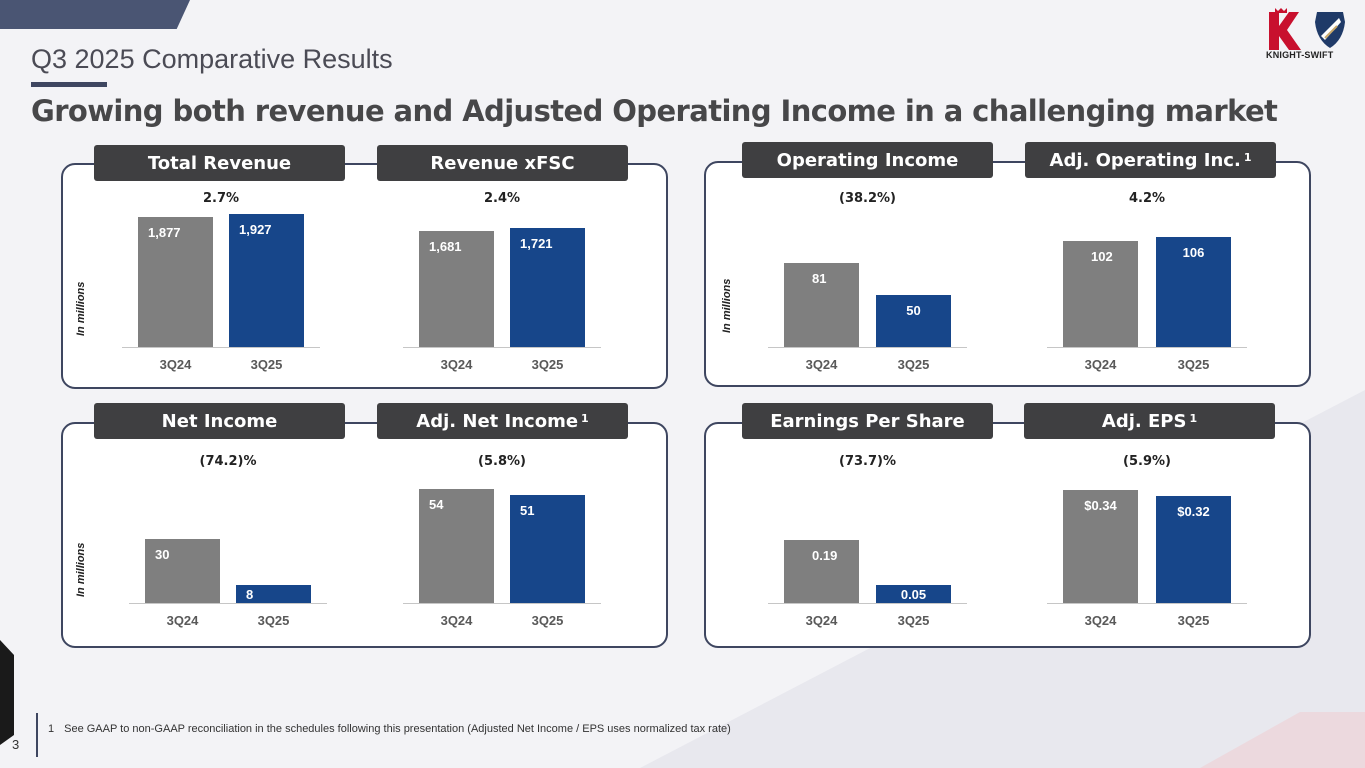 The image size is (1365, 768). What do you see at coordinates (1150, 160) in the screenshot?
I see `adj-operating-inc-label: Adj. Operating Inc. 1` at bounding box center [1150, 160].